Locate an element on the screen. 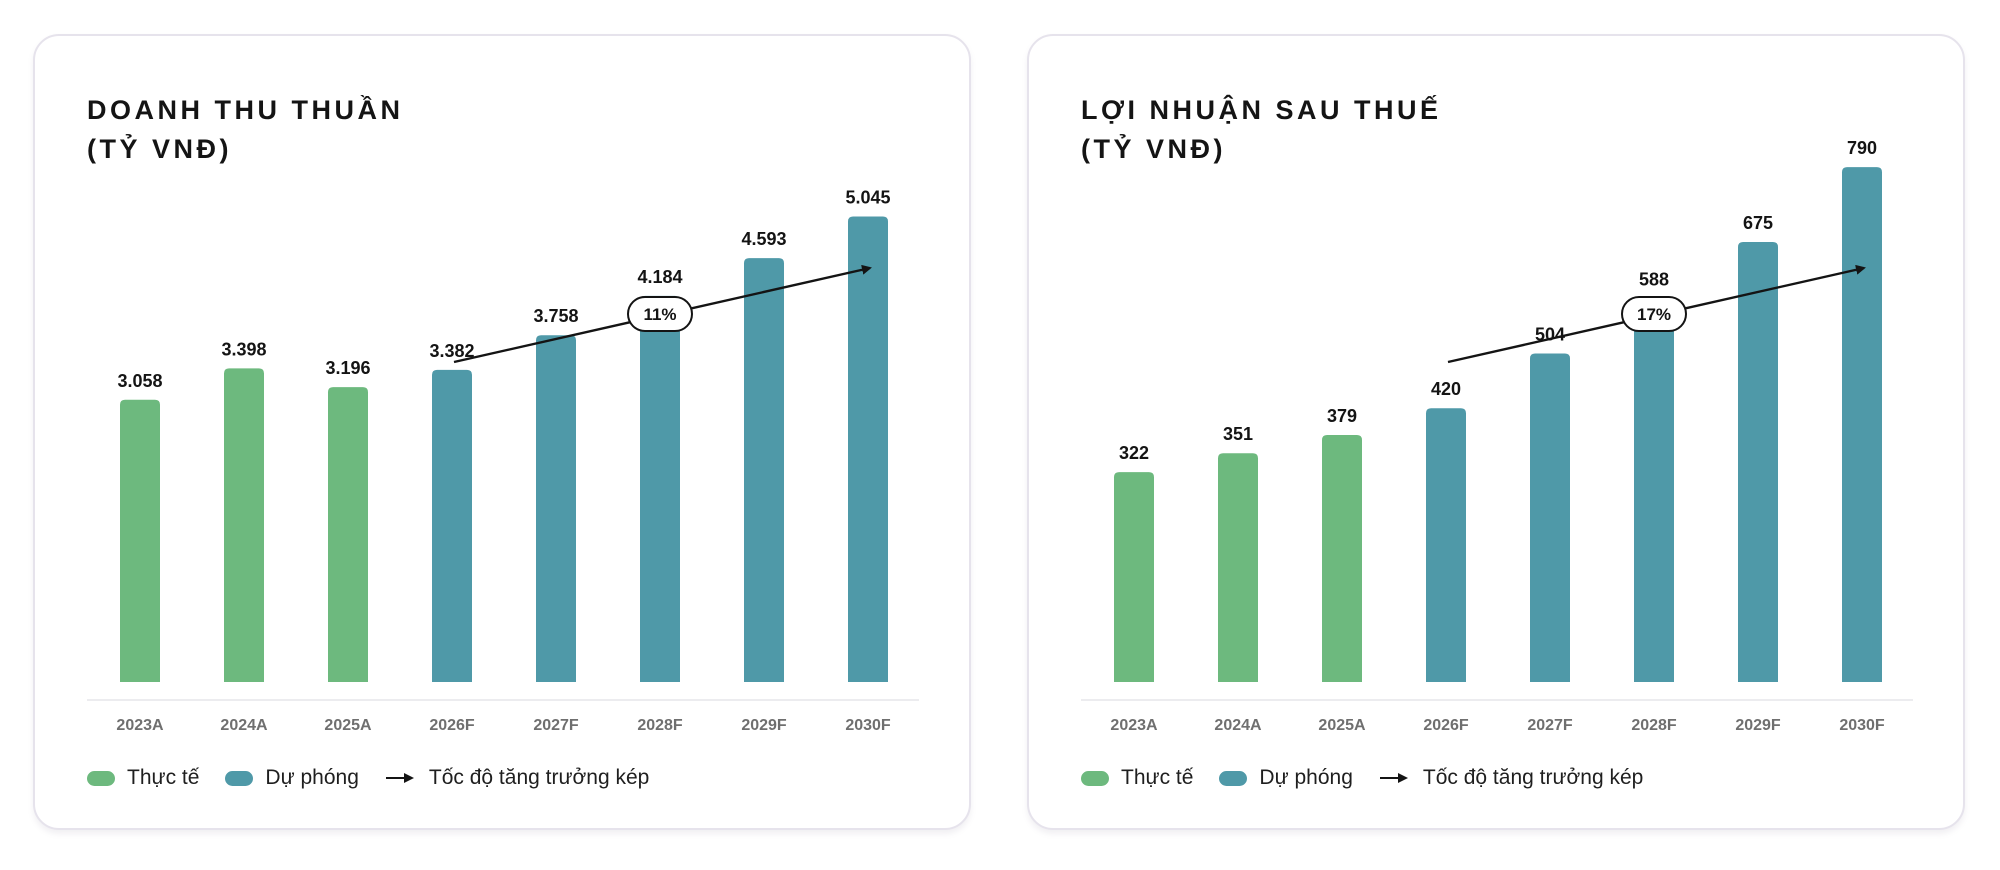  value-label-2026F: 420 is located at coordinates (1446, 389).